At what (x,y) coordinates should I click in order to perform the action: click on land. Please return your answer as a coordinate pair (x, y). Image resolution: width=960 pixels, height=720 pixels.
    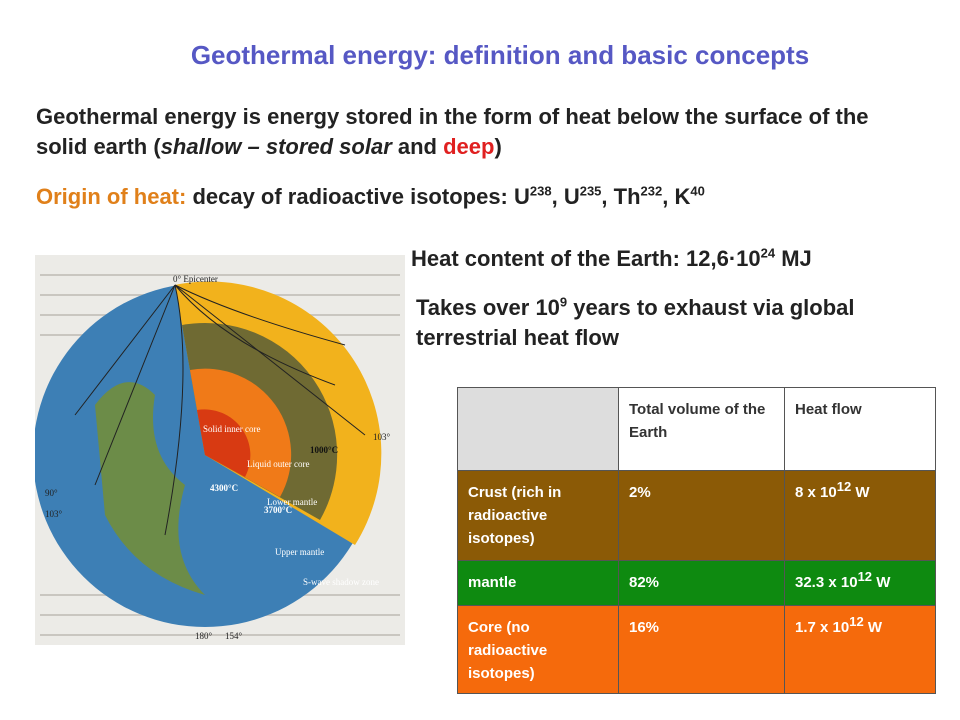
    Looking at the image, I should click on (150, 488).